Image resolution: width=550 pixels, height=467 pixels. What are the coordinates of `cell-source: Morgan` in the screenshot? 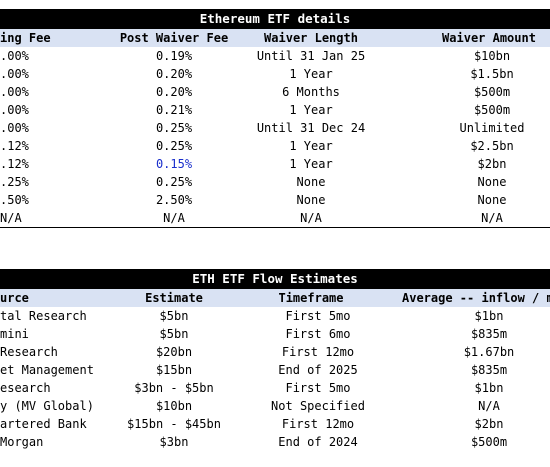 It's located at (22, 442).